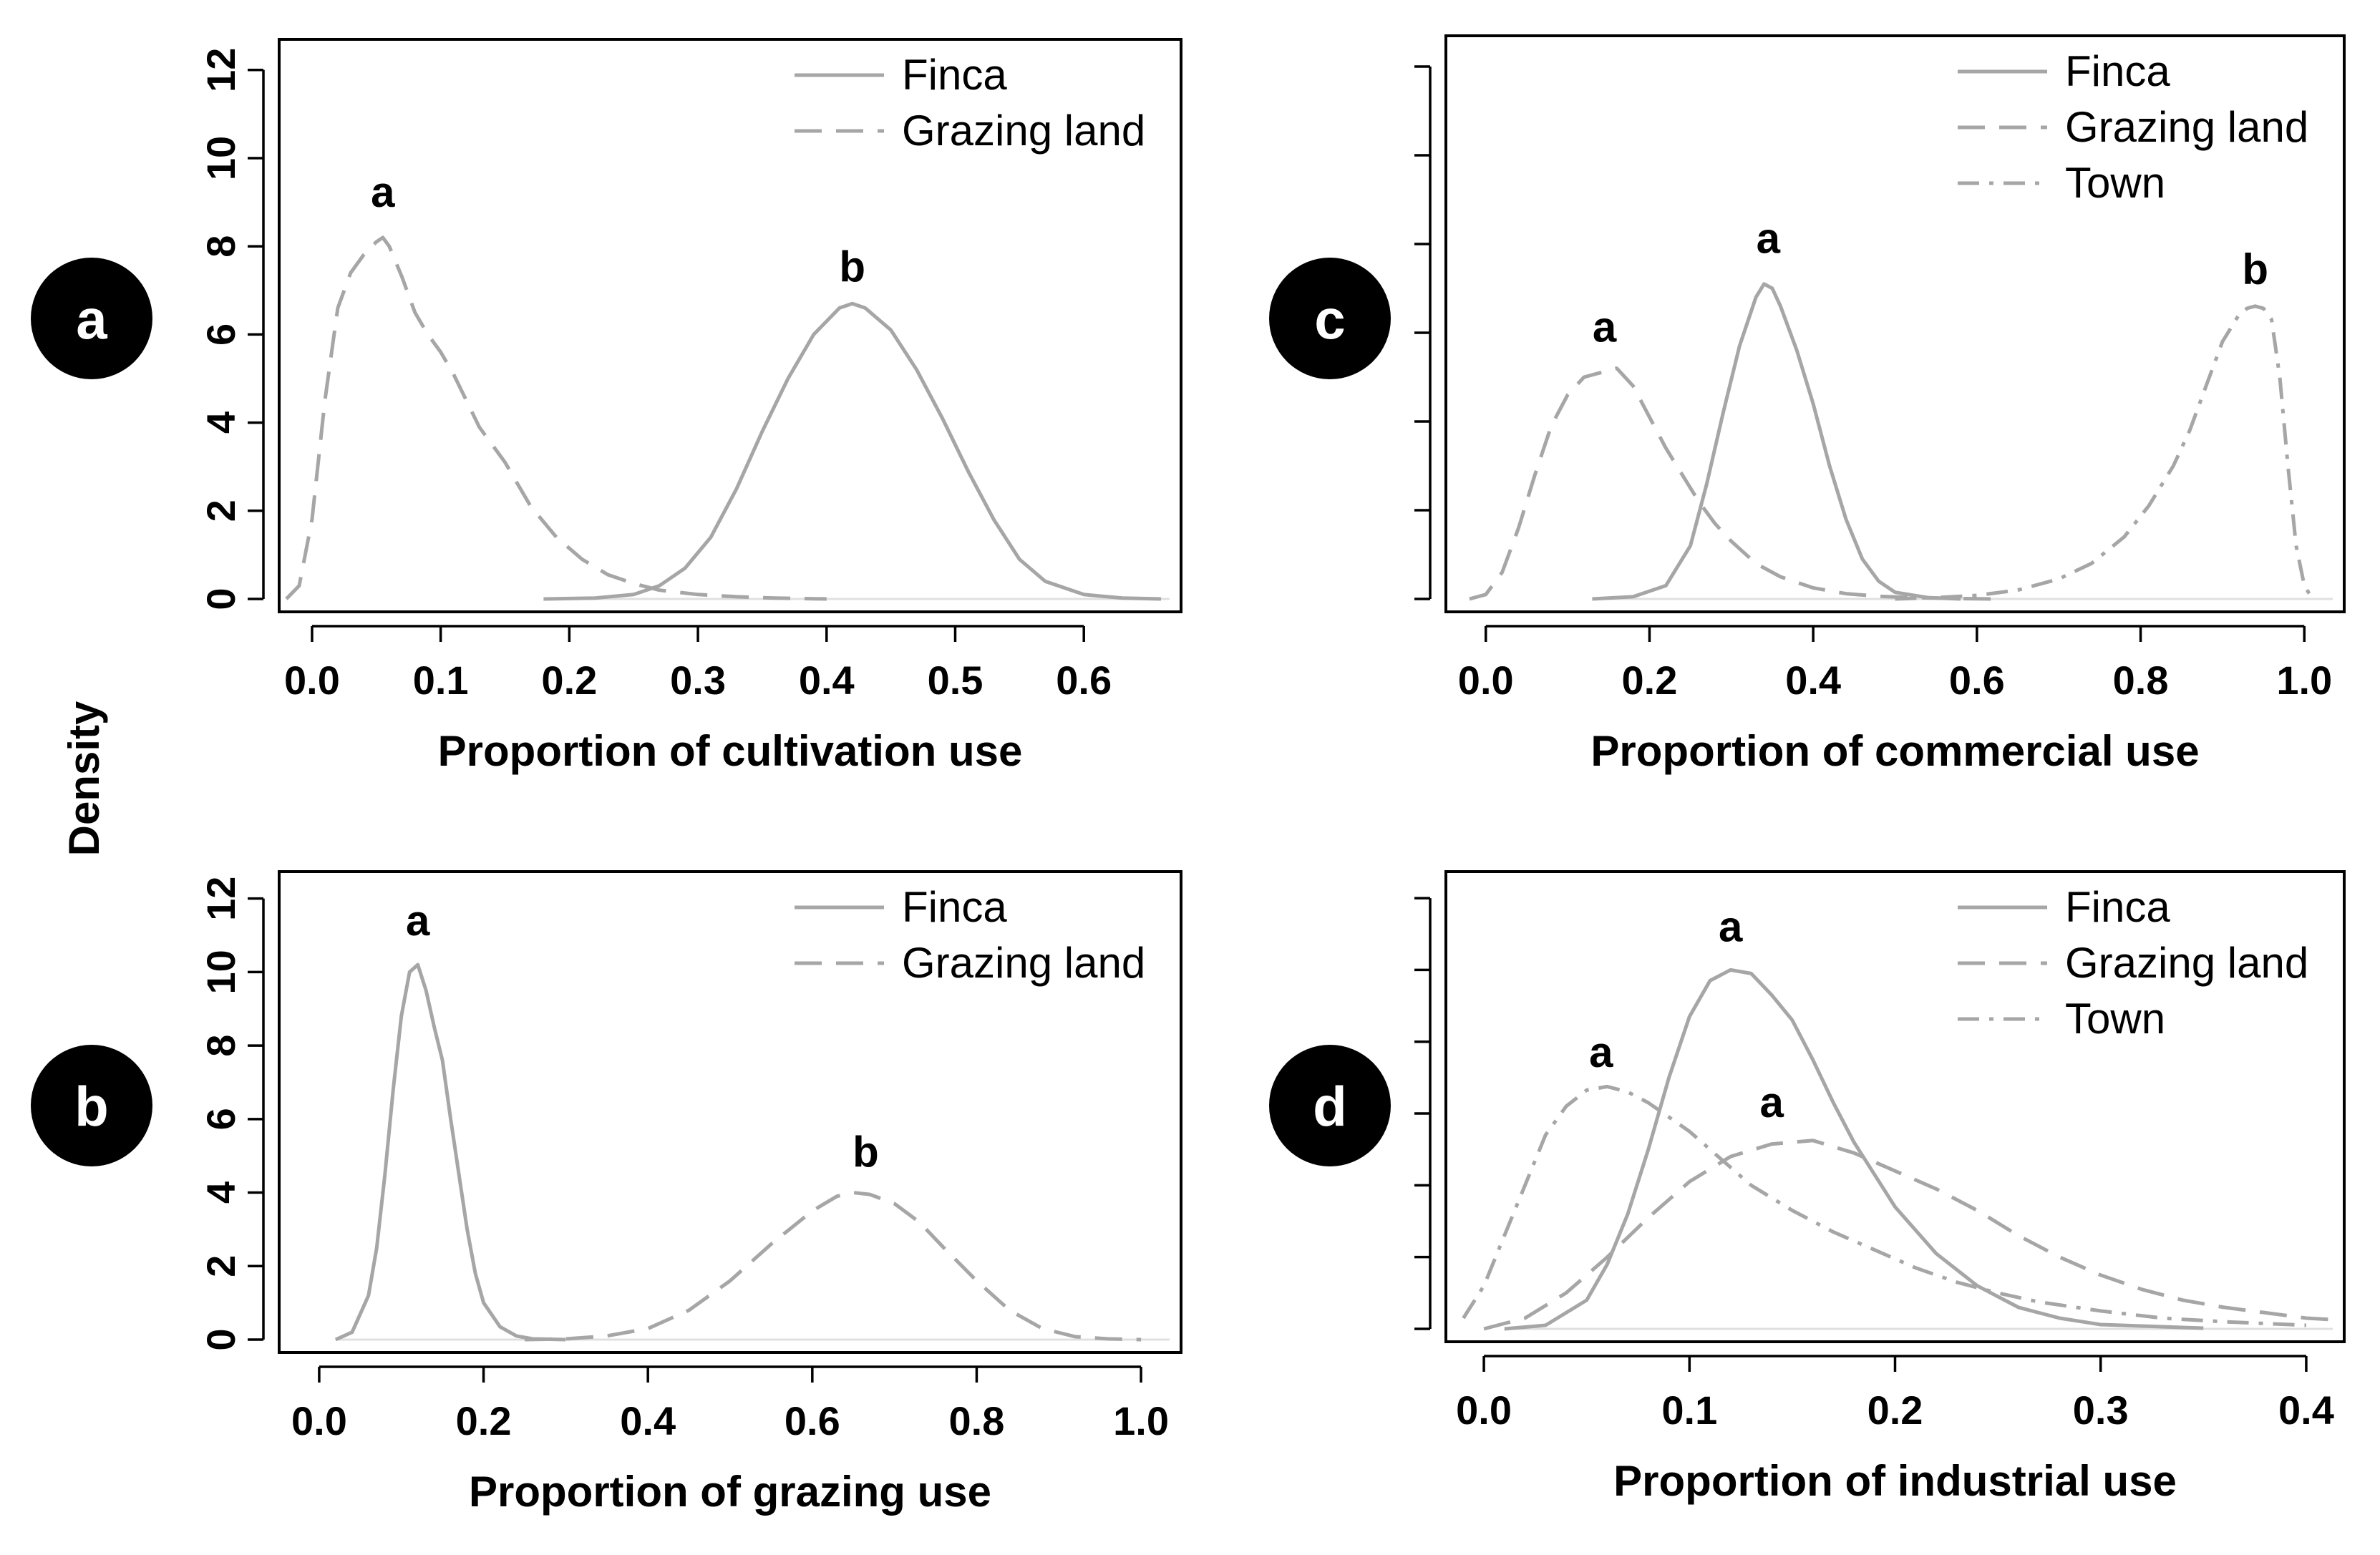 Image resolution: width=2380 pixels, height=1555 pixels. What do you see at coordinates (84, 778) in the screenshot?
I see `shared-y-axis-label: Density` at bounding box center [84, 778].